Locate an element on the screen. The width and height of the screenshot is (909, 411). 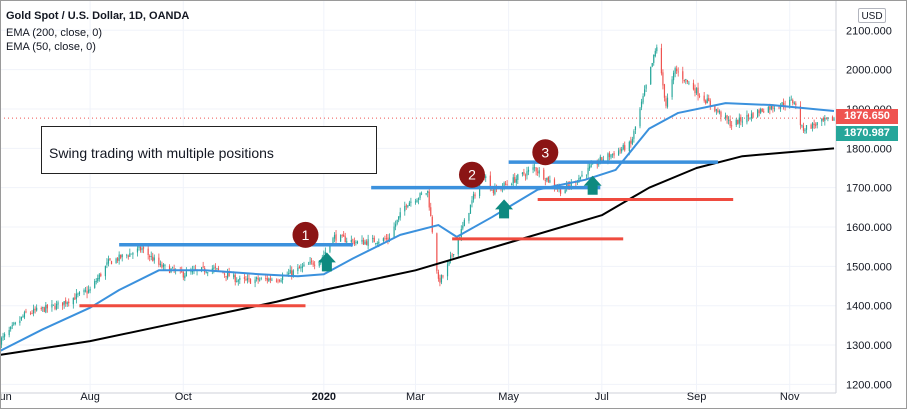
y-tick-label: 1200.000 is located at coordinates (869, 385).